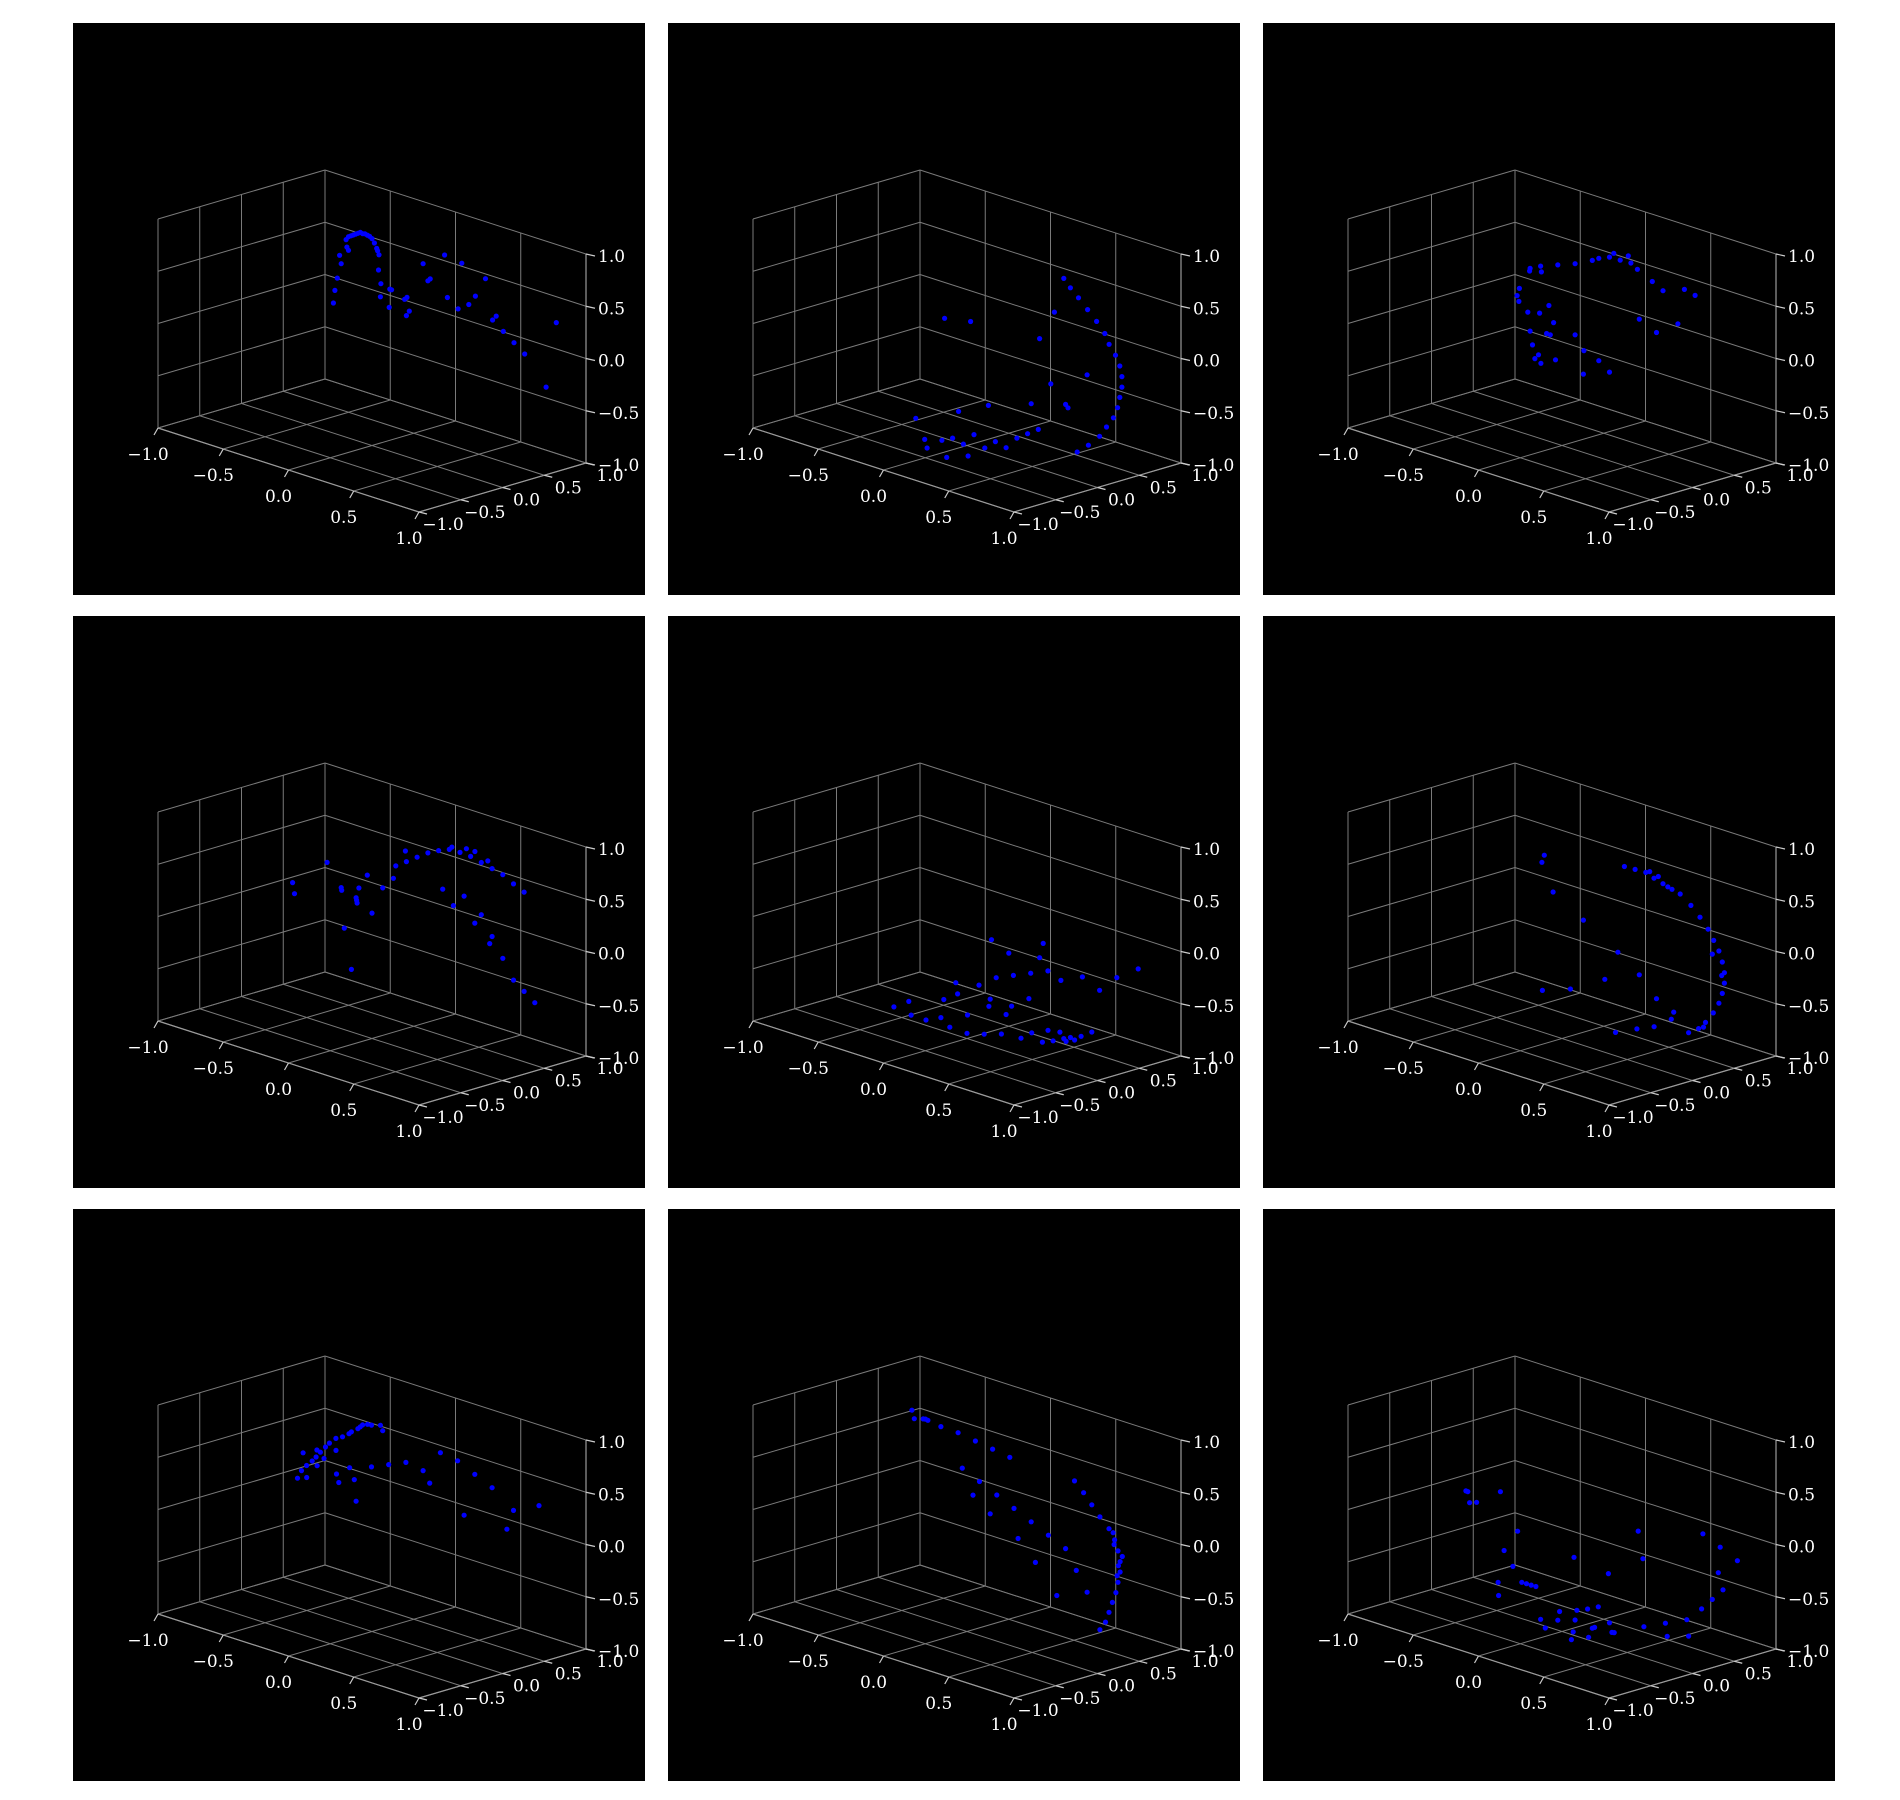 The image size is (1900, 1800). What do you see at coordinates (1801, 1443) in the screenshot?
I see `z-tick-label: 1.0` at bounding box center [1801, 1443].